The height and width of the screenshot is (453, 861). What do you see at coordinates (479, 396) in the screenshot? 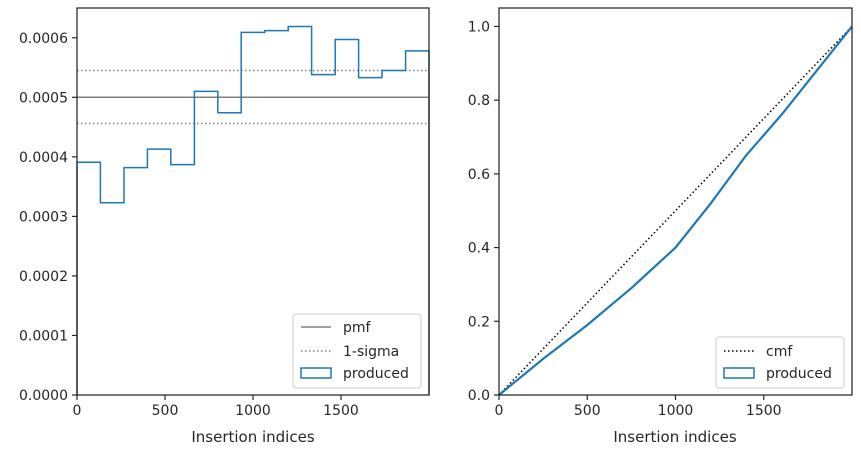
I see `y-tick-label: 0.0` at bounding box center [479, 396].